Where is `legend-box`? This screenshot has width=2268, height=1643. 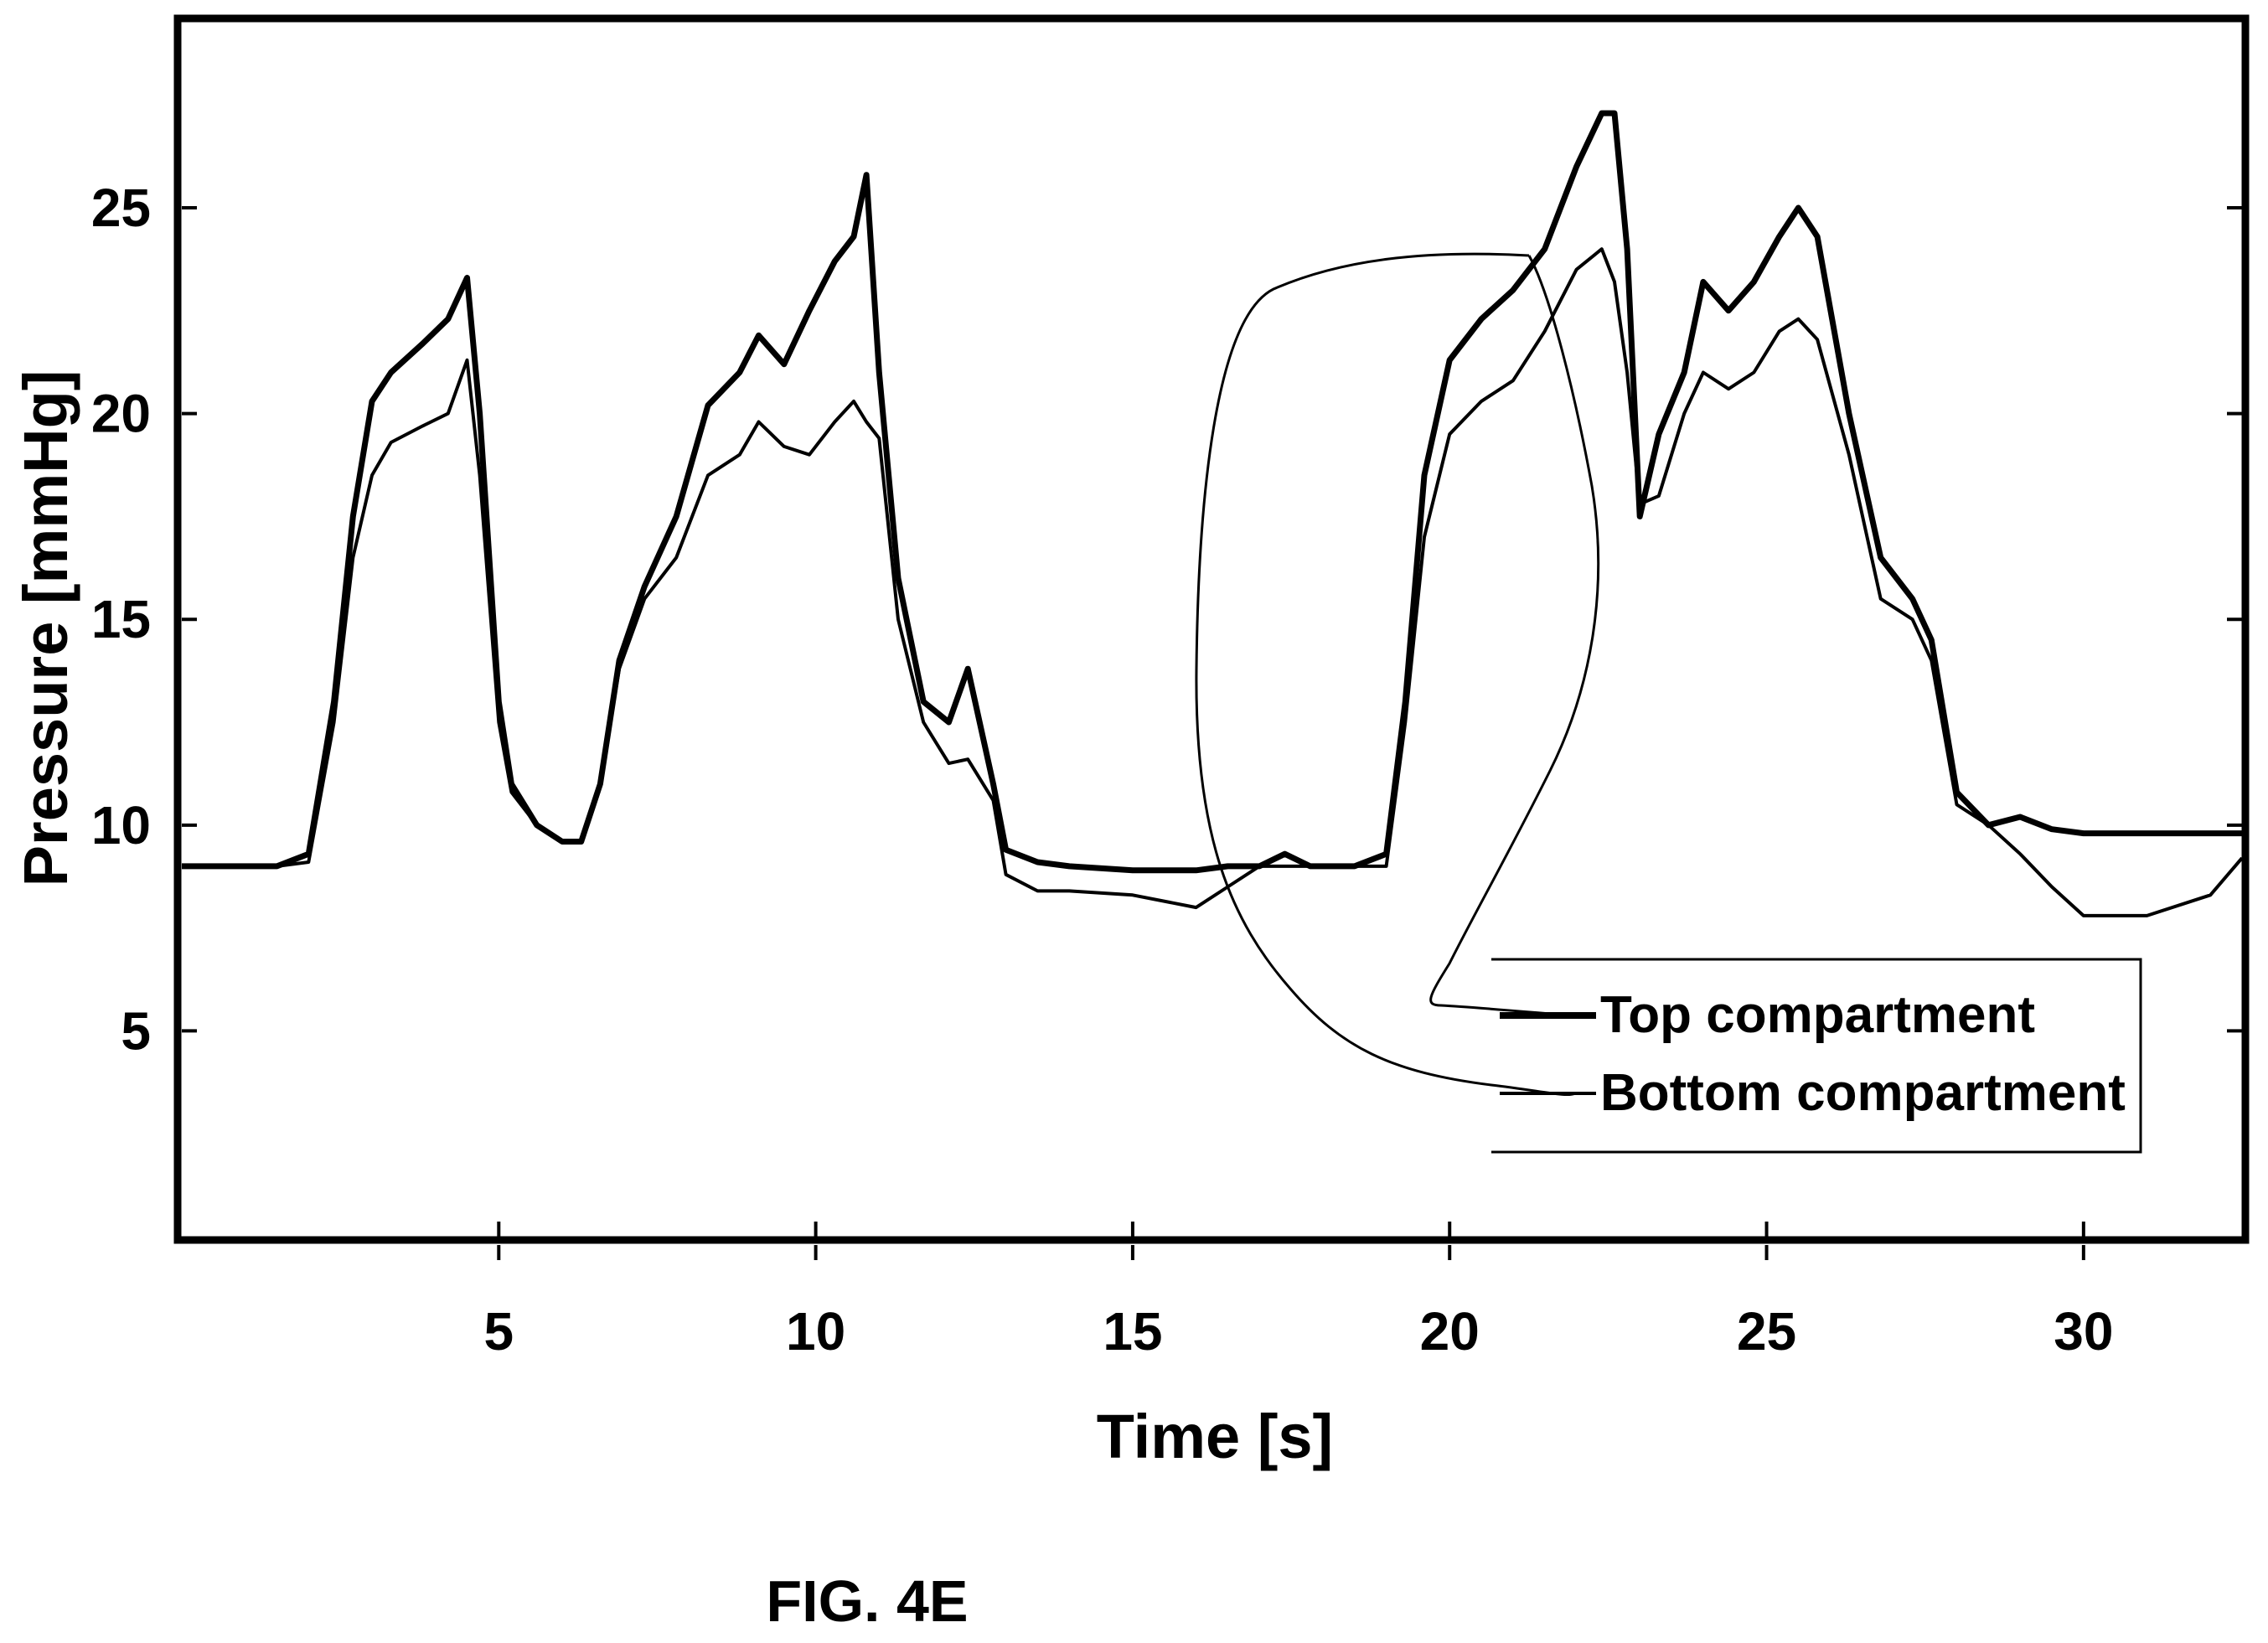
legend-box is located at coordinates (1816, 1056).